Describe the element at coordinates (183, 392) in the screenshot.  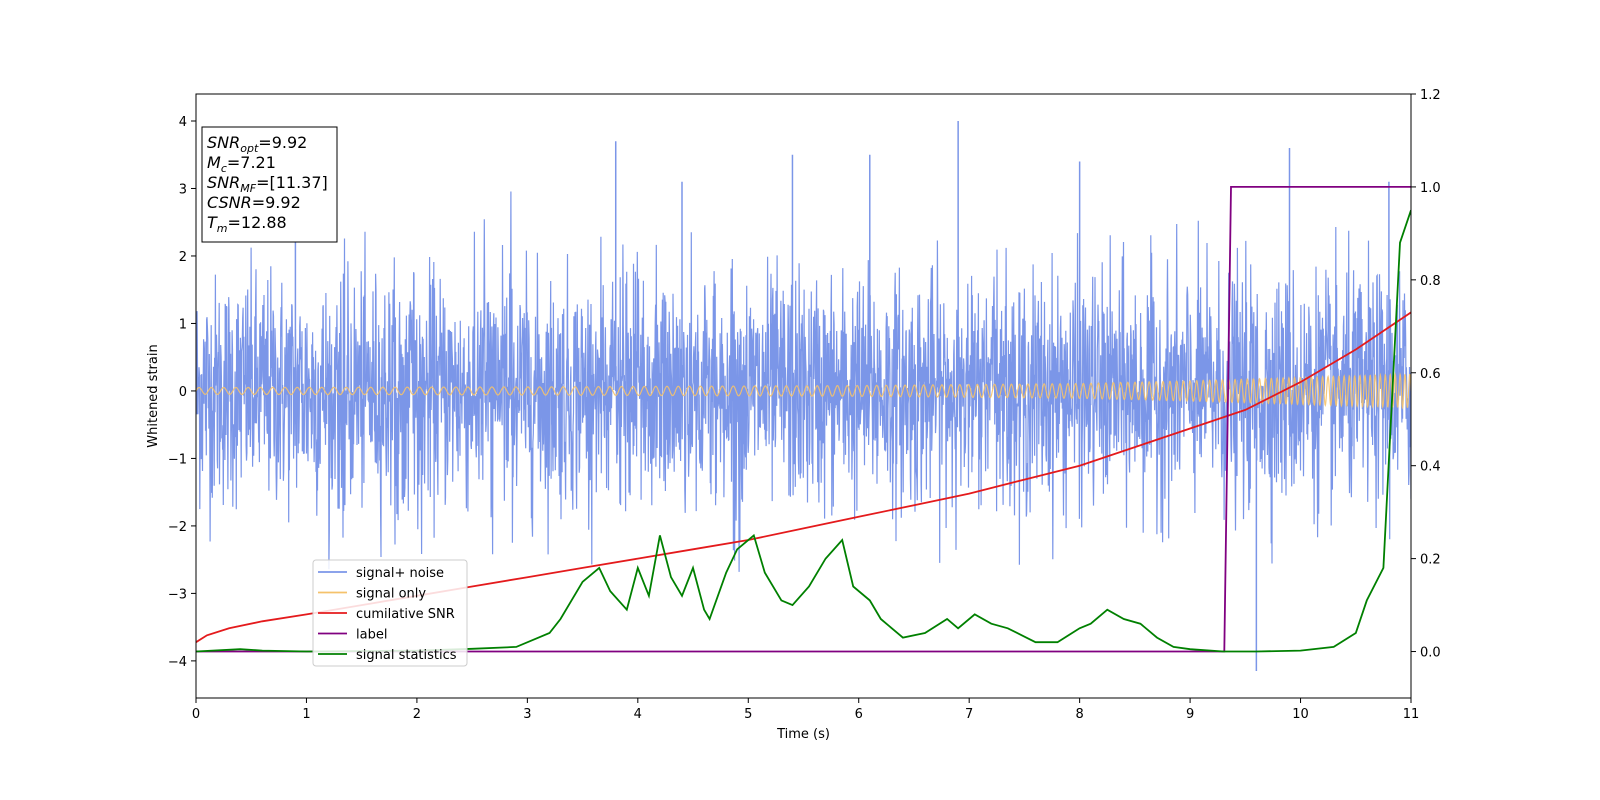
I see `y-tick-label: 0` at that location.